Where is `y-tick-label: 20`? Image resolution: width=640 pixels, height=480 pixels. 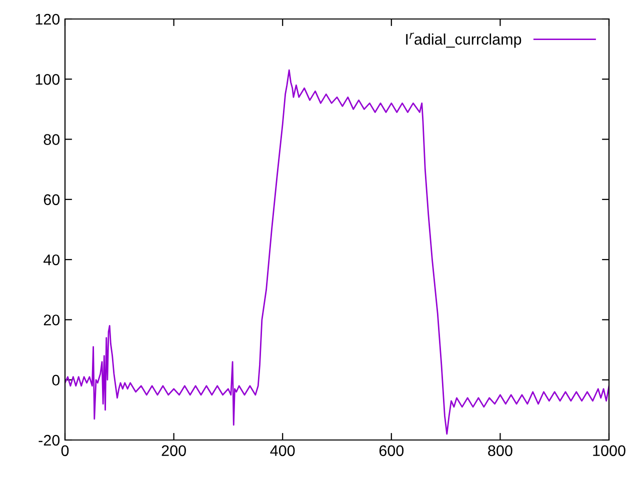 y-tick-label: 20 is located at coordinates (52, 320).